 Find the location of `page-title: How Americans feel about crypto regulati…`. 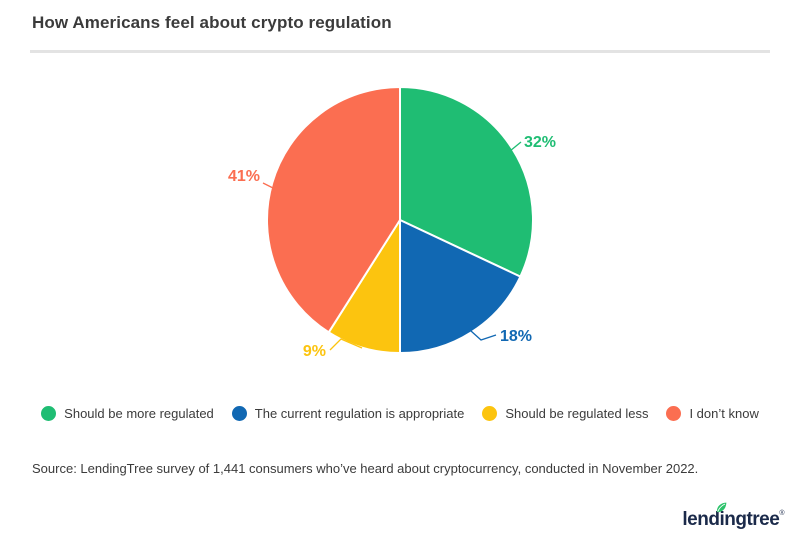

page-title: How Americans feel about crypto regulati… is located at coordinates (212, 22).